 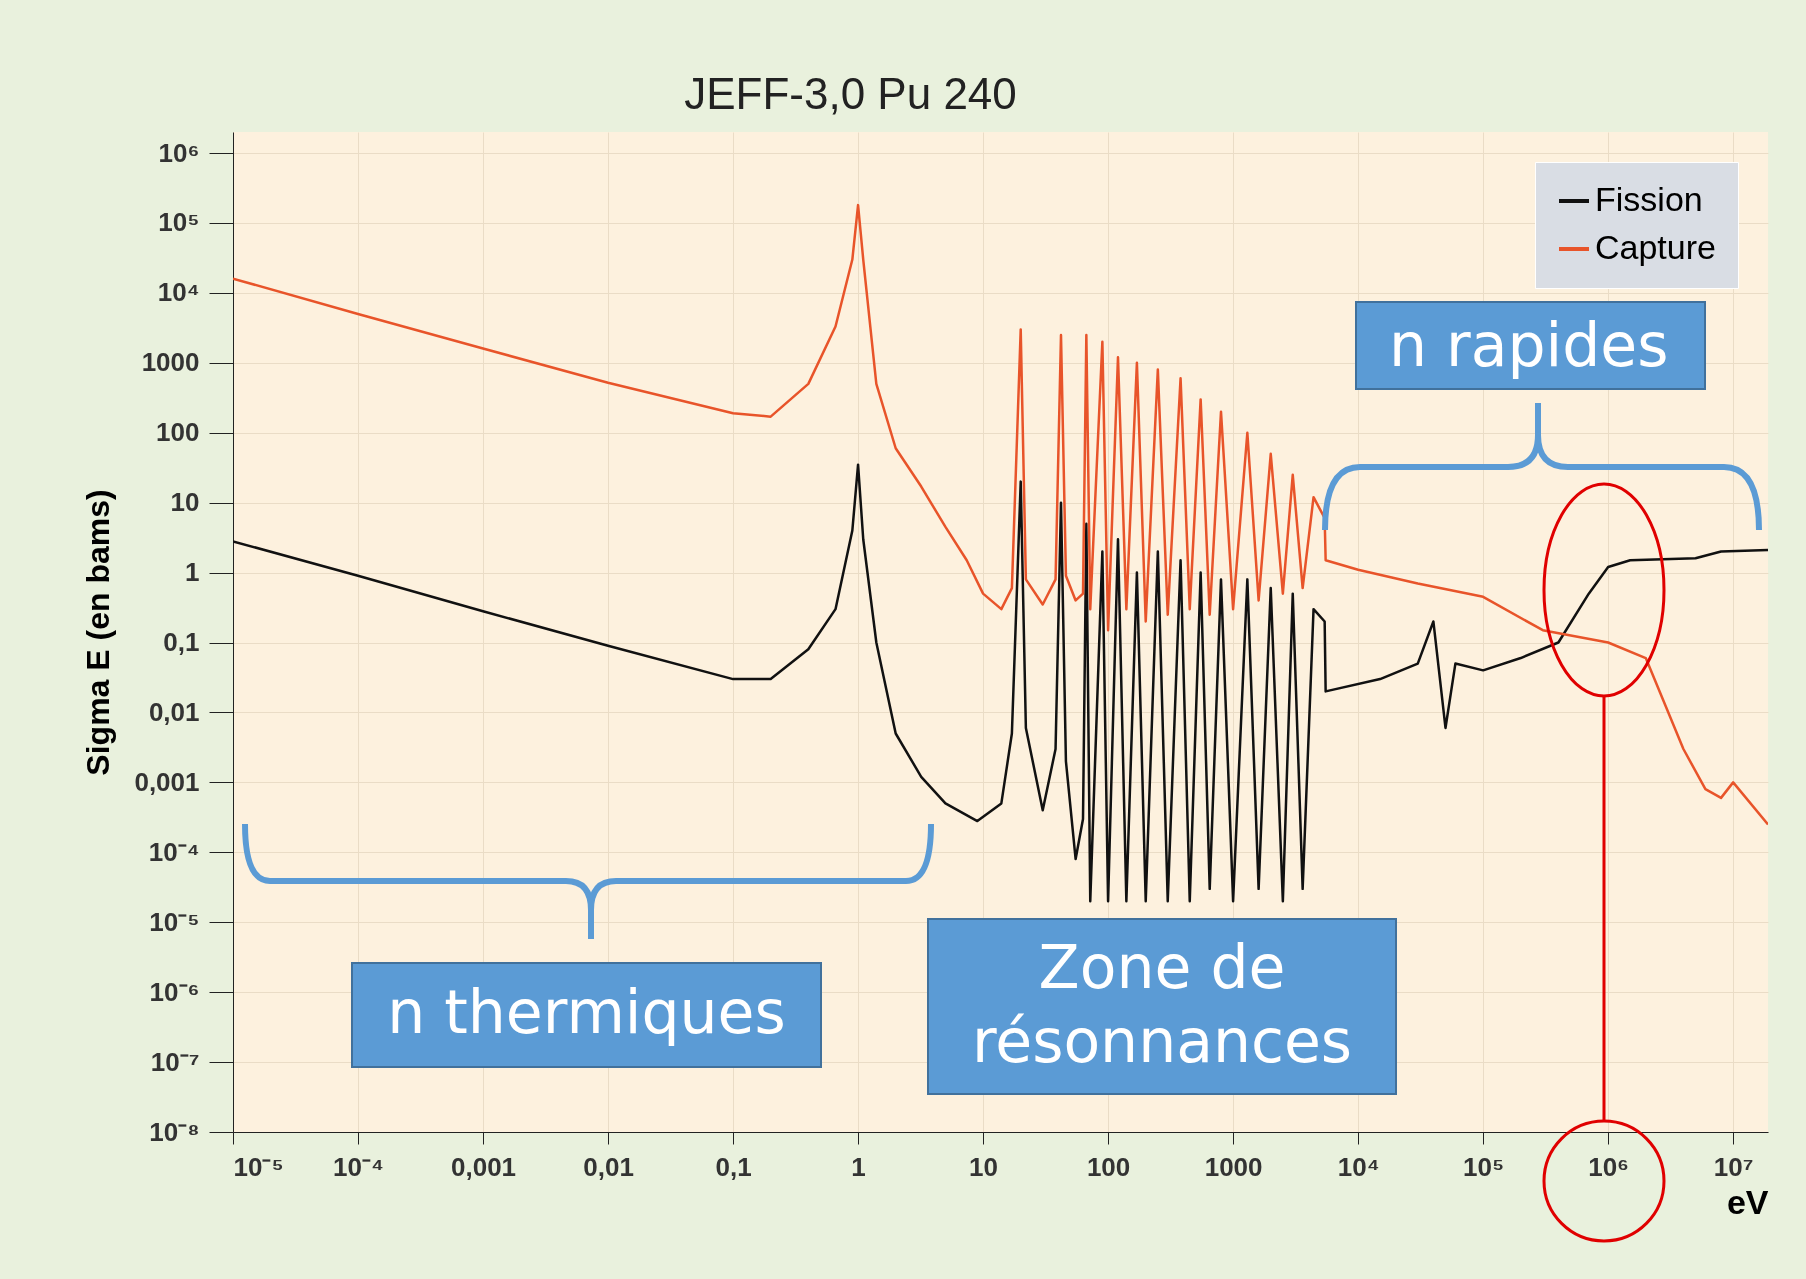 I want to click on y-tick-label: 1, so click(x=192, y=572).